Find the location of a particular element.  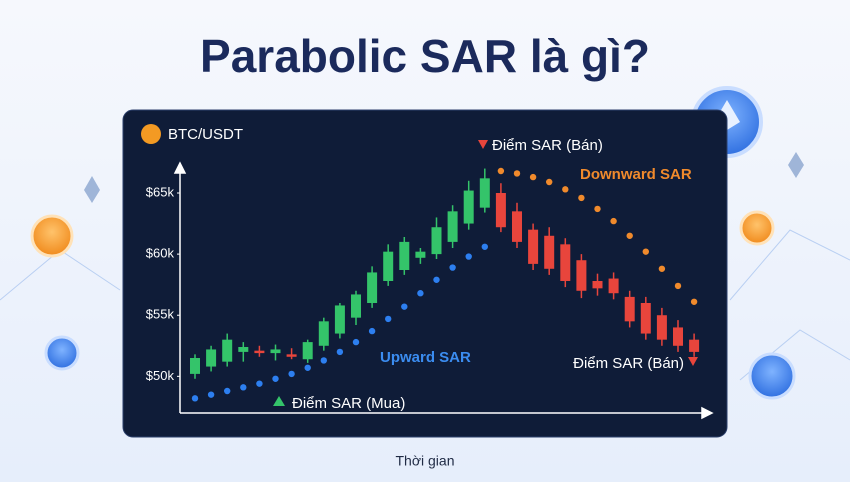

y-tick-label: $50k is located at coordinates (160, 375).